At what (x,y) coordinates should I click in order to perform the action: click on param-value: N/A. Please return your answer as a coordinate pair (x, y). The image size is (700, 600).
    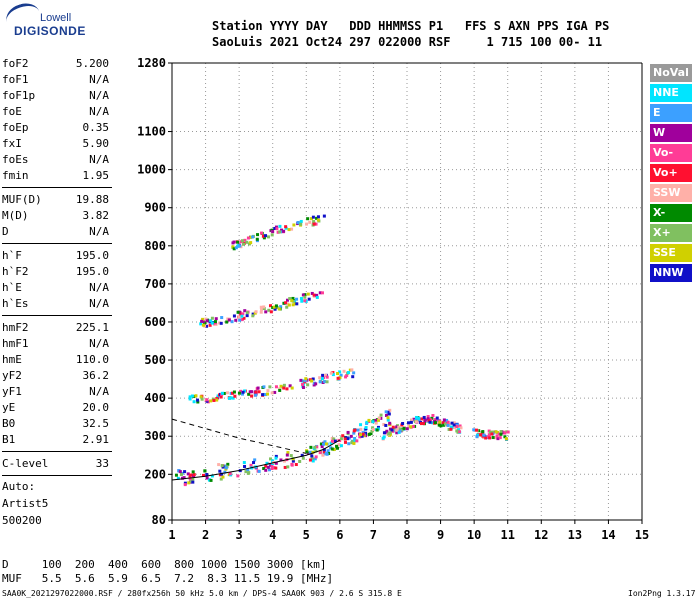
    Looking at the image, I should click on (99, 303).